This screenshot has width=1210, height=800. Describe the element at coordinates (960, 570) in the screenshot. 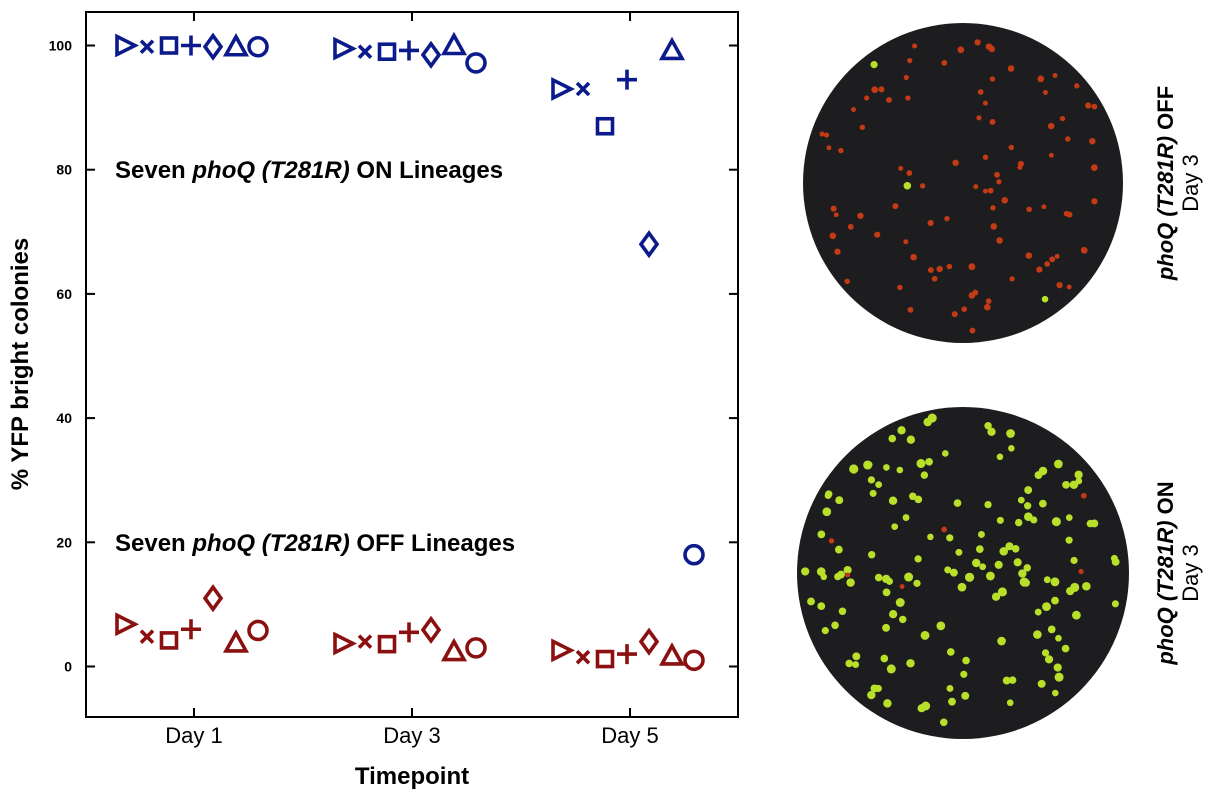

I see `plate-on-colonies` at that location.